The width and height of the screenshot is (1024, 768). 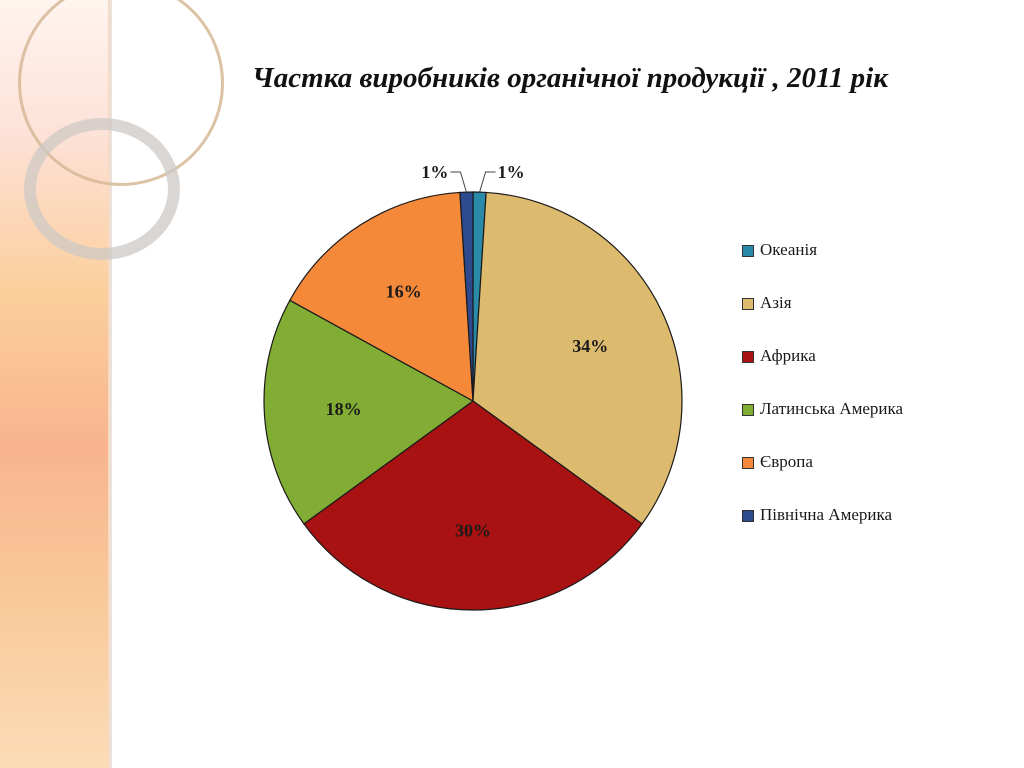 What do you see at coordinates (786, 461) in the screenshot?
I see `legend-label: Європа` at bounding box center [786, 461].